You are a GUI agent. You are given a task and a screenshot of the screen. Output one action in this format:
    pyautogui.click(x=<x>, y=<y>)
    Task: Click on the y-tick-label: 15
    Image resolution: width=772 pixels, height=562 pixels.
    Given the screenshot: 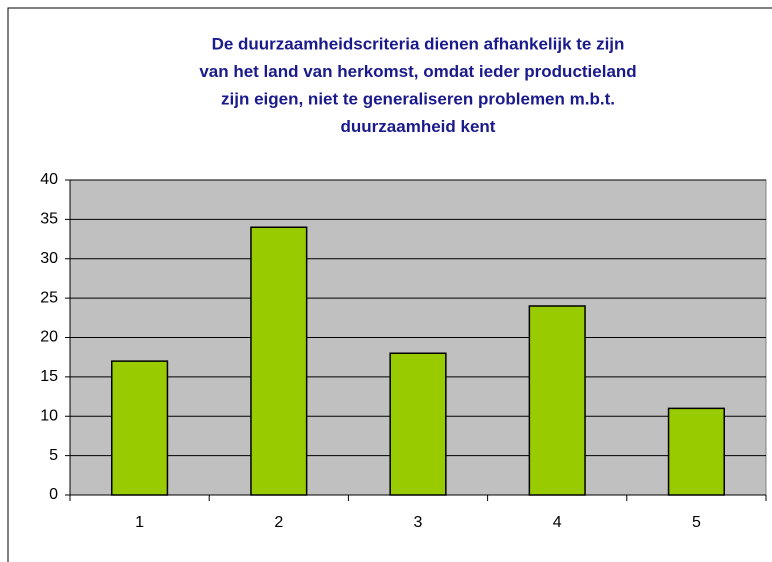 What is the action you would take?
    pyautogui.click(x=49, y=376)
    